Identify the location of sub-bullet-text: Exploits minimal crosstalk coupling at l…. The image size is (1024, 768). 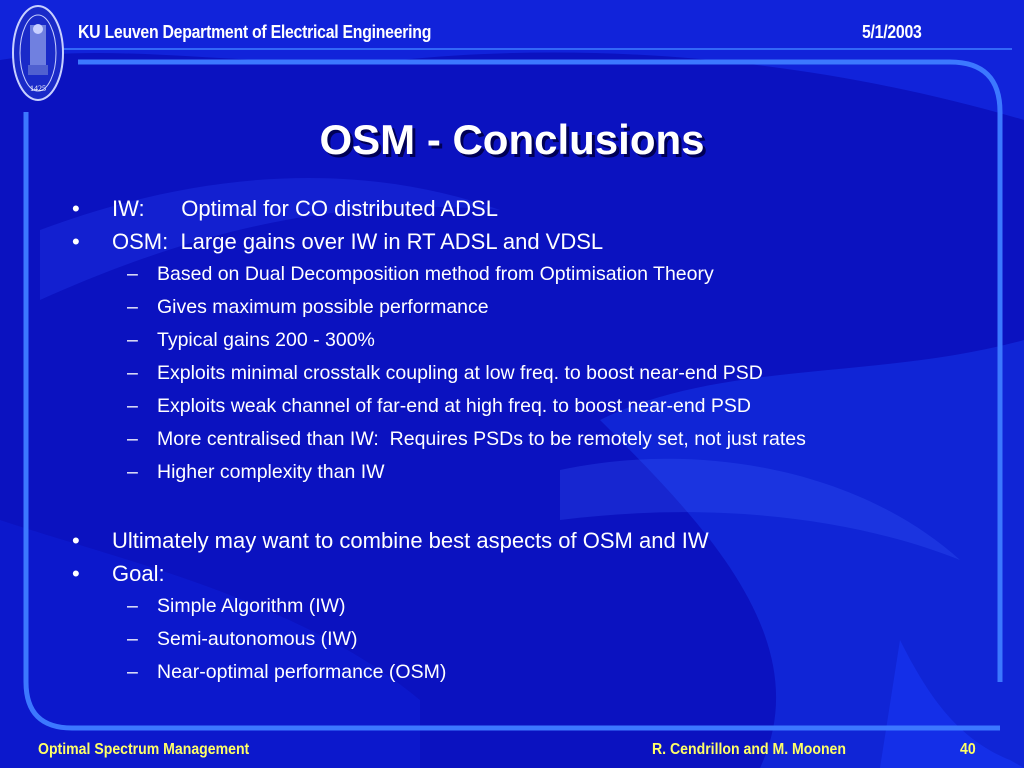
(460, 373).